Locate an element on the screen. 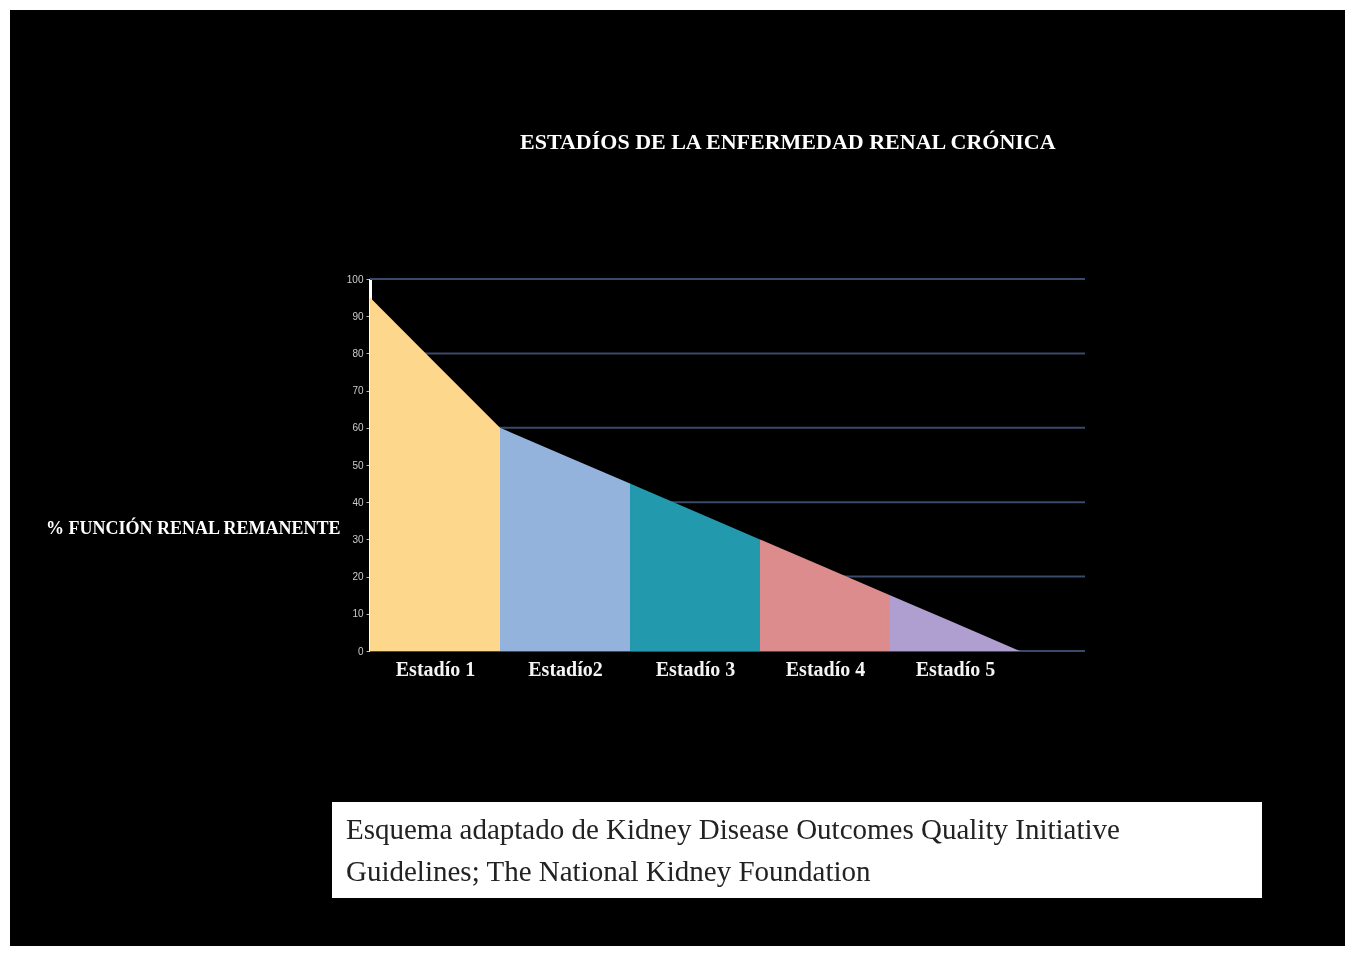 The width and height of the screenshot is (1355, 956). x-tick-label: Estadío 3 is located at coordinates (695, 668).